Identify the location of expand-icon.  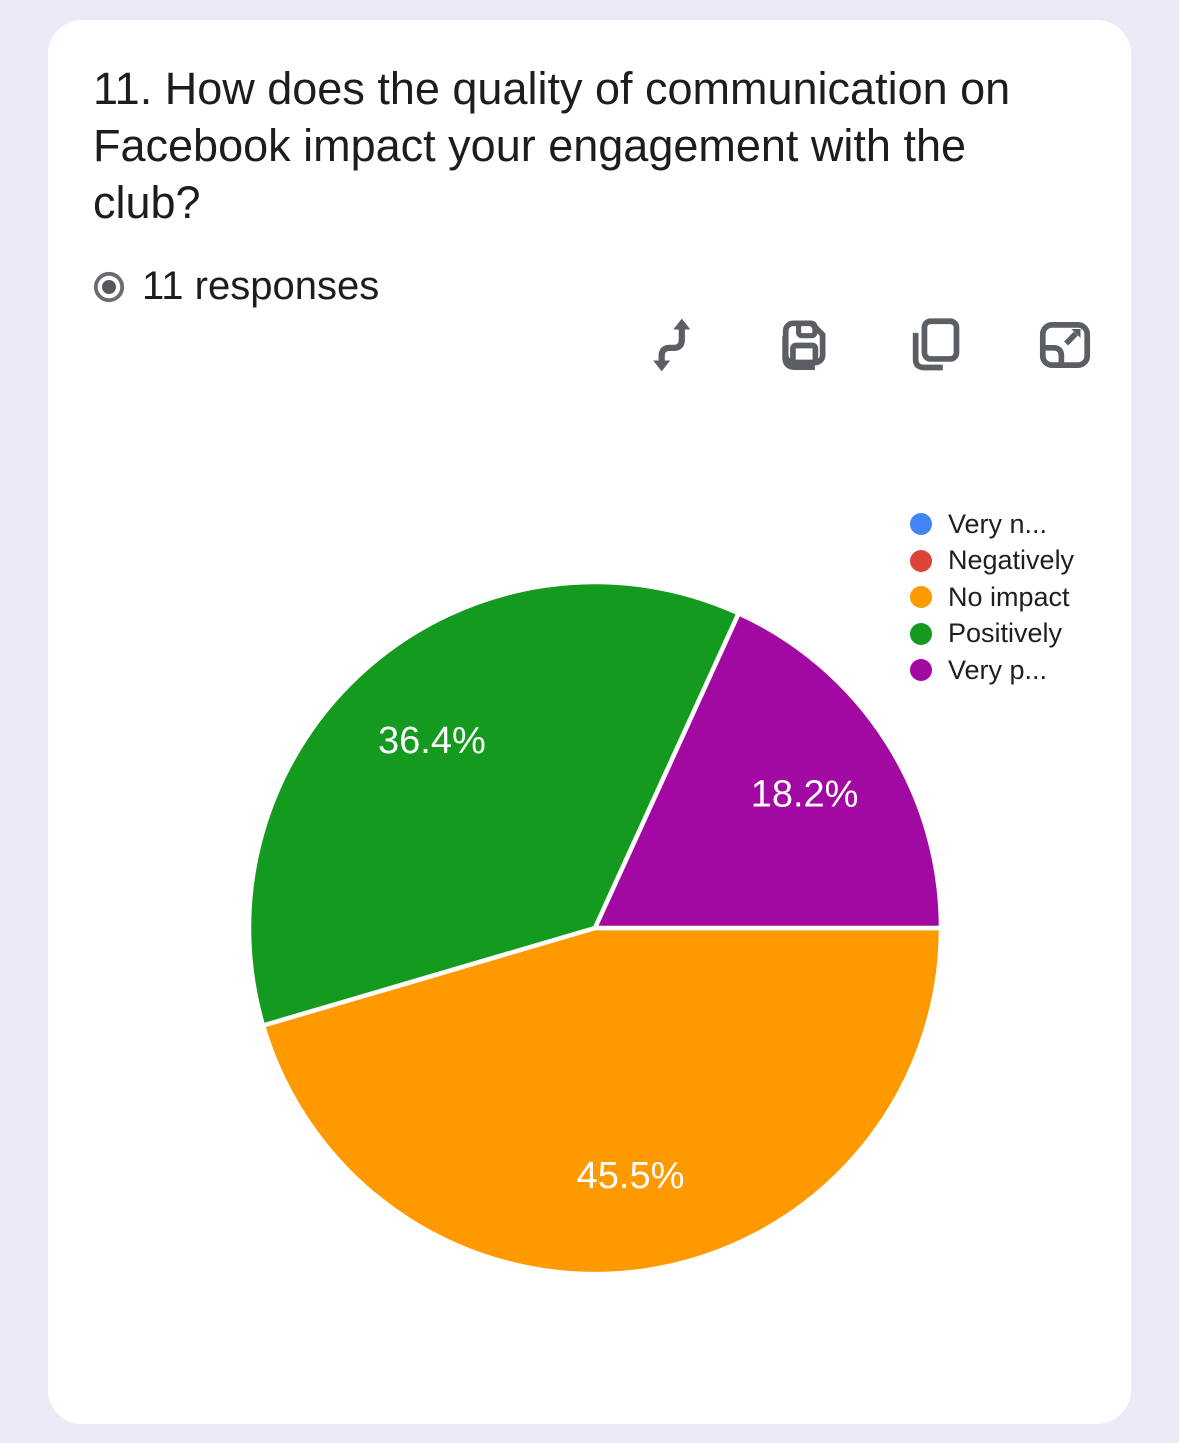
(1065, 345).